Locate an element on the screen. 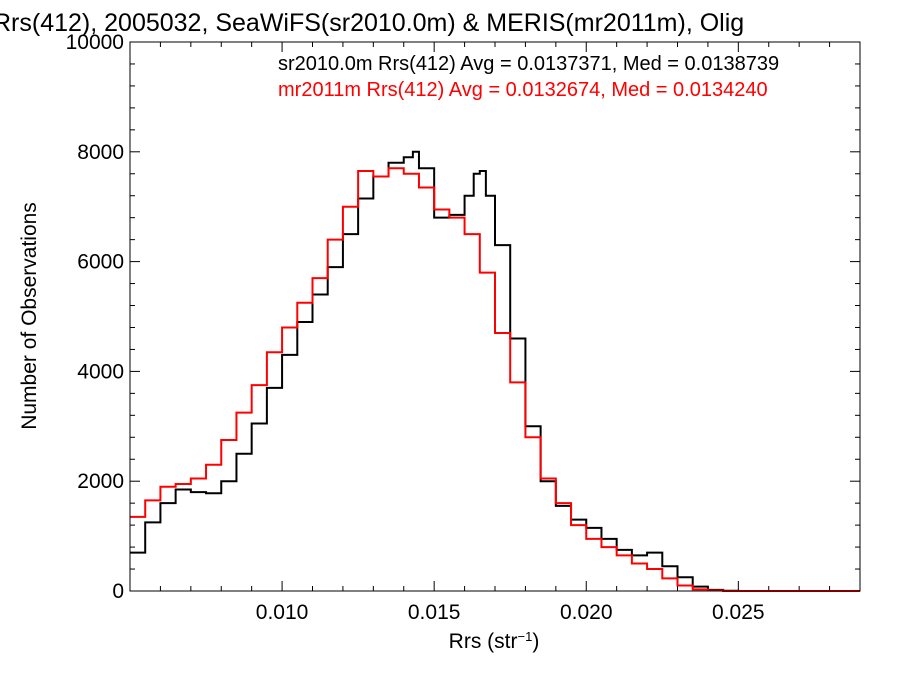 This screenshot has width=900, height=675. y-axis-label: Number of Observations is located at coordinates (29, 316).